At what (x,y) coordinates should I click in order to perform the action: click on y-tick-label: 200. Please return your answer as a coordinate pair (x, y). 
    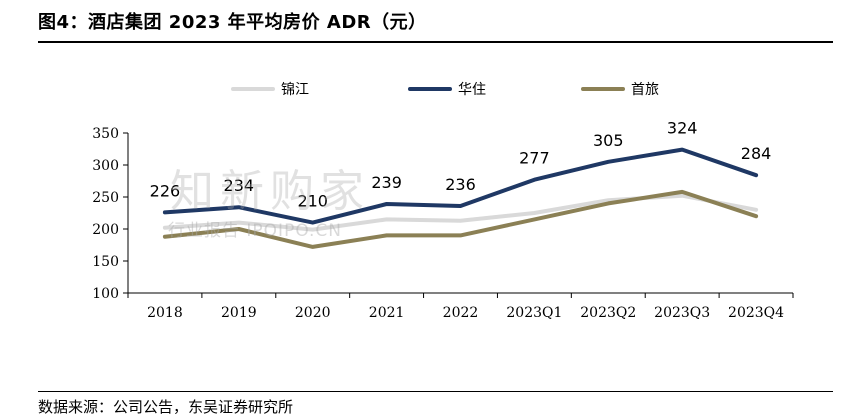
    Looking at the image, I should click on (105, 230).